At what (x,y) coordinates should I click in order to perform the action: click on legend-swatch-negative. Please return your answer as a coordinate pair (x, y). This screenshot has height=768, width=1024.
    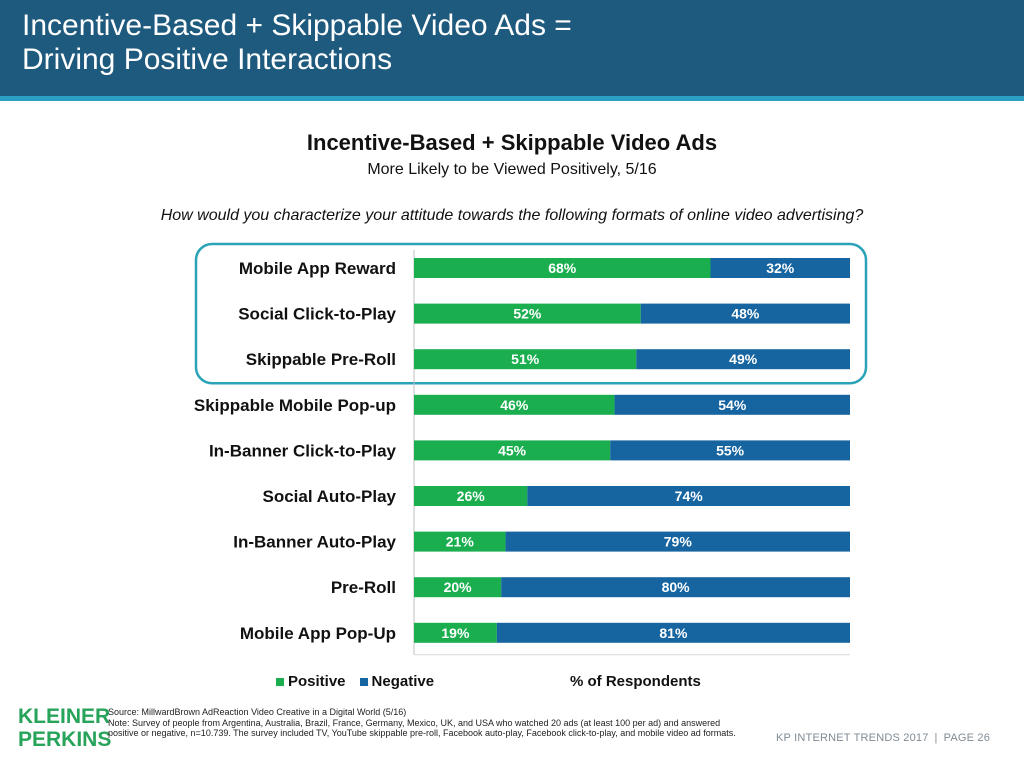
    Looking at the image, I should click on (363, 681).